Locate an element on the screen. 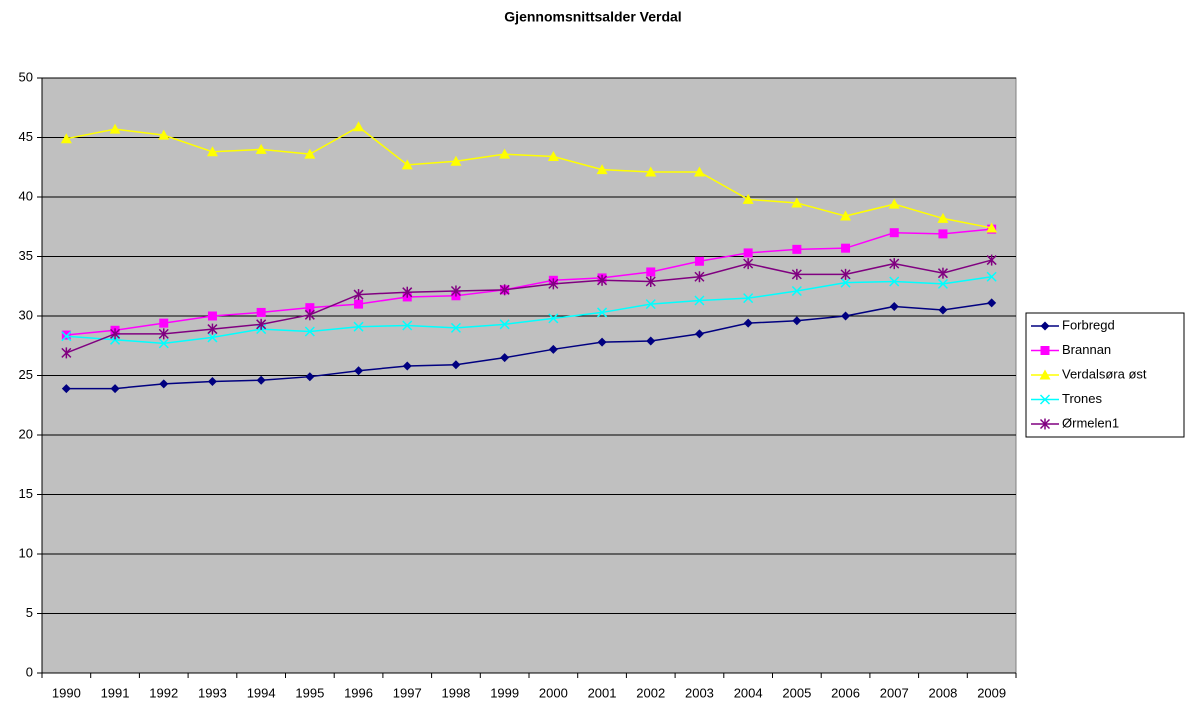 Image resolution: width=1187 pixels, height=710 pixels. x-tick-label: 2002 is located at coordinates (650, 692).